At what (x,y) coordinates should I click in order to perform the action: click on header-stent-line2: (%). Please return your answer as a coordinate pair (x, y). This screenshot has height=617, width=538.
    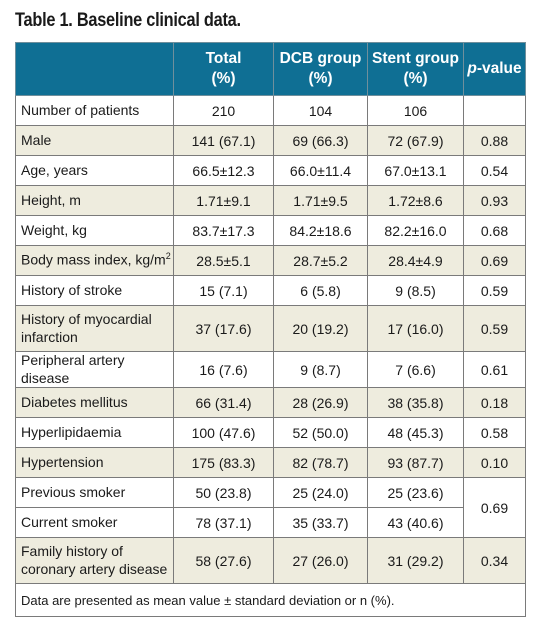
    Looking at the image, I should click on (415, 78).